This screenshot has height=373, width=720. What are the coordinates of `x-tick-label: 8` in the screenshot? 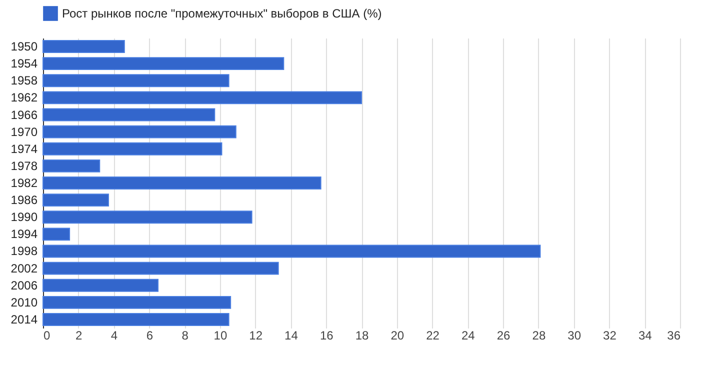 It's located at (185, 335).